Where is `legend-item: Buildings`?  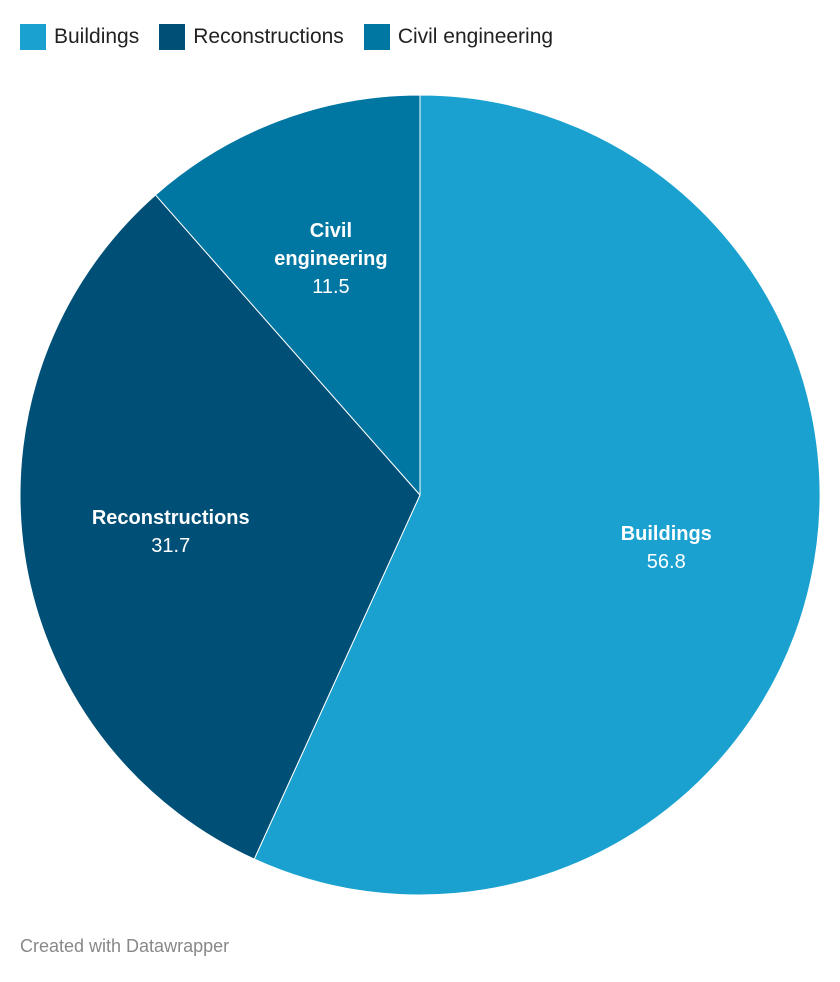
legend-item: Buildings is located at coordinates (79, 37).